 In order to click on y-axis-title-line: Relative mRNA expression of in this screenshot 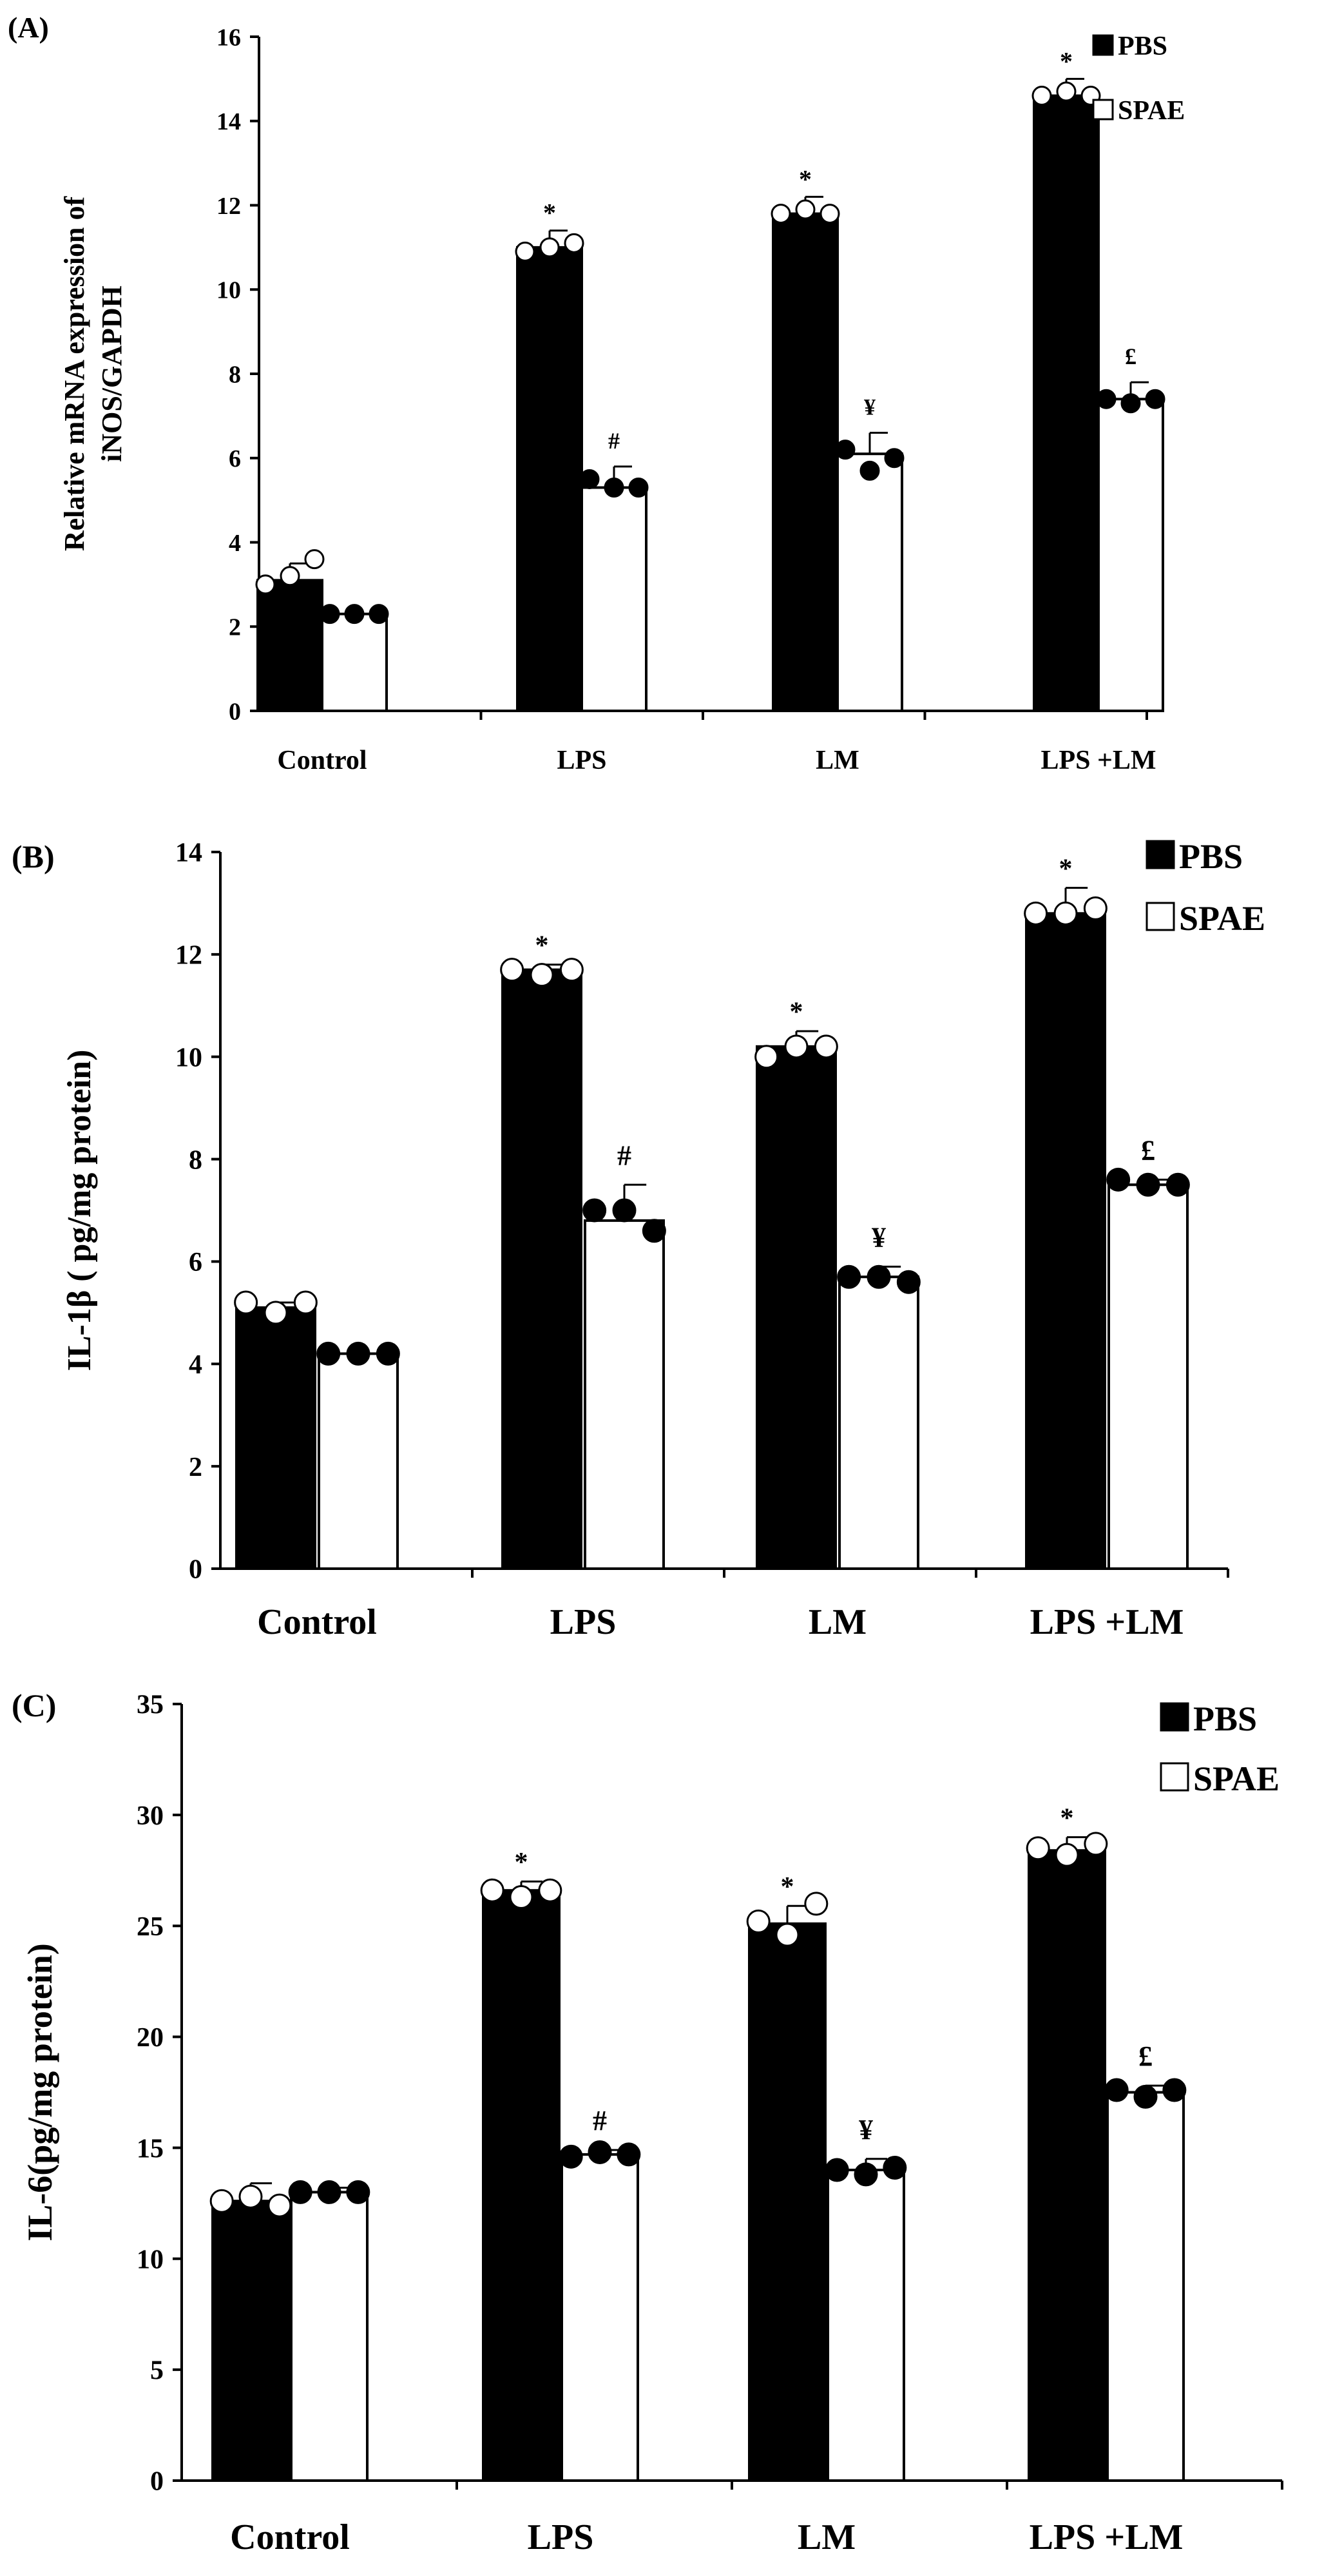, I will do `click(74, 373)`.